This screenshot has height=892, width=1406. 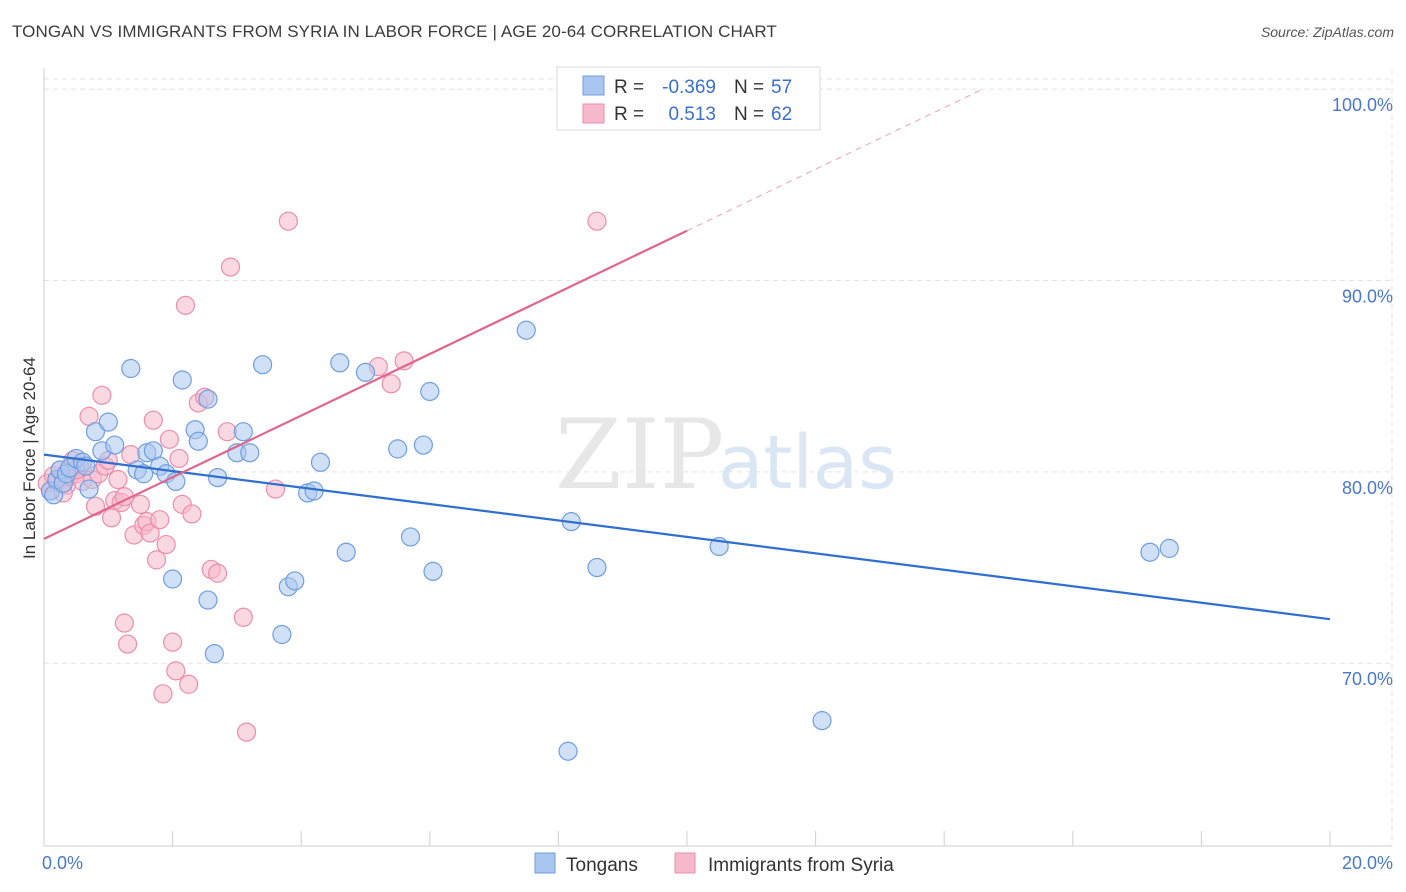 I want to click on y-tick-label: 90.0%, so click(x=1367, y=296).